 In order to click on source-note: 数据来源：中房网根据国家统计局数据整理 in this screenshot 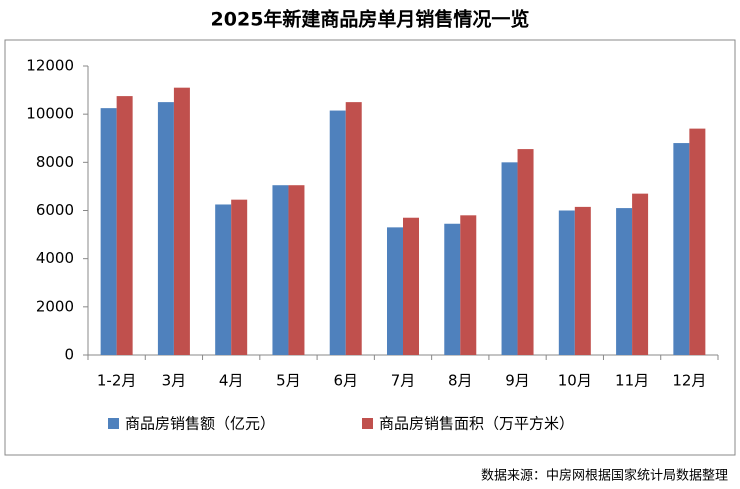, I will do `click(604, 476)`.